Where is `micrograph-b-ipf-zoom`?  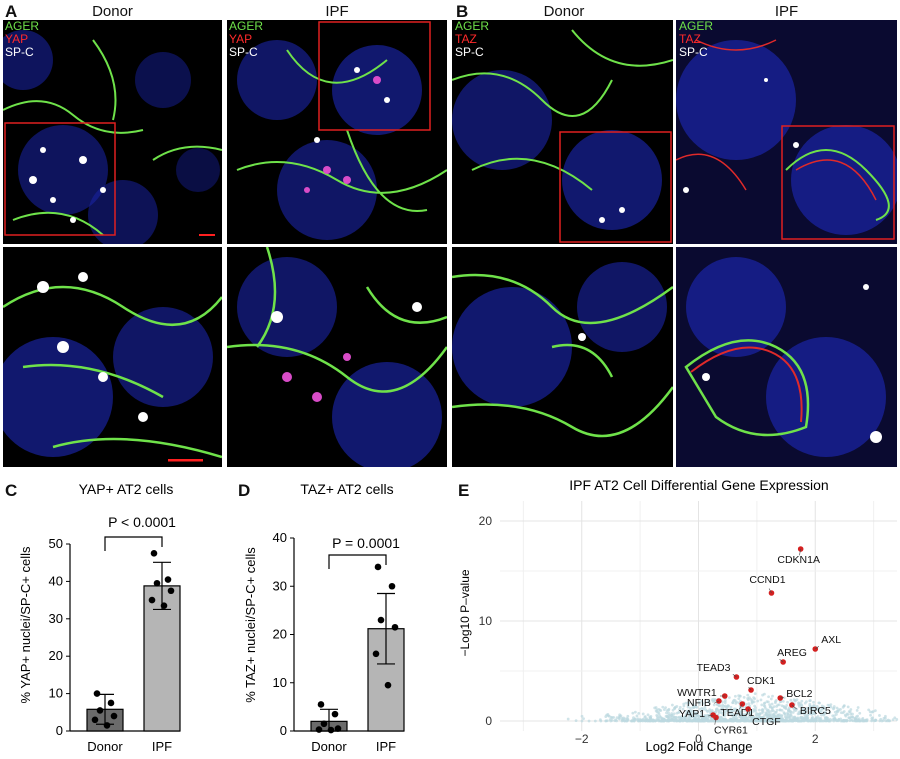 micrograph-b-ipf-zoom is located at coordinates (786, 357).